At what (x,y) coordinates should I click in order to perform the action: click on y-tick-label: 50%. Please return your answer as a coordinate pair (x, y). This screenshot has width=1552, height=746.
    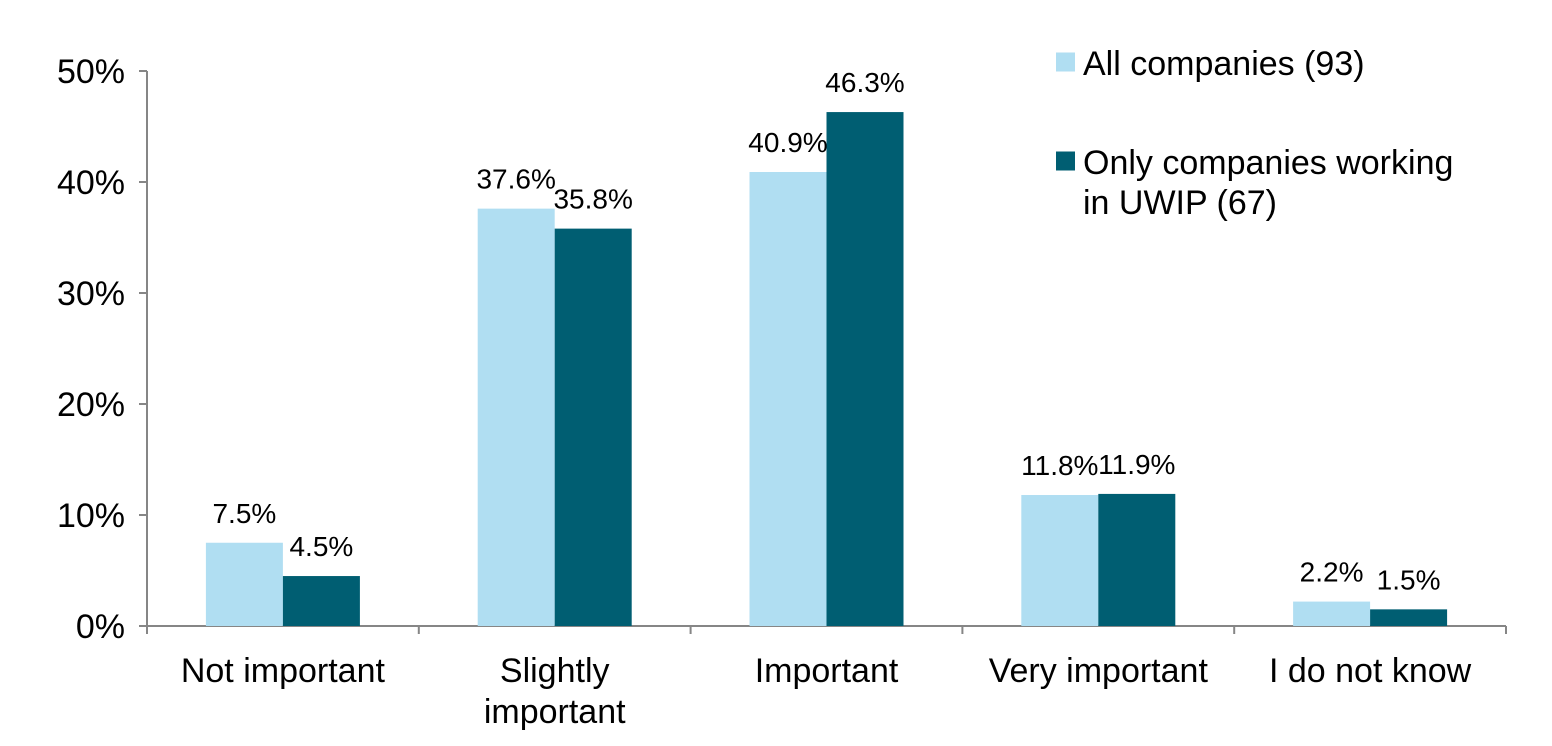
    Looking at the image, I should click on (91, 72).